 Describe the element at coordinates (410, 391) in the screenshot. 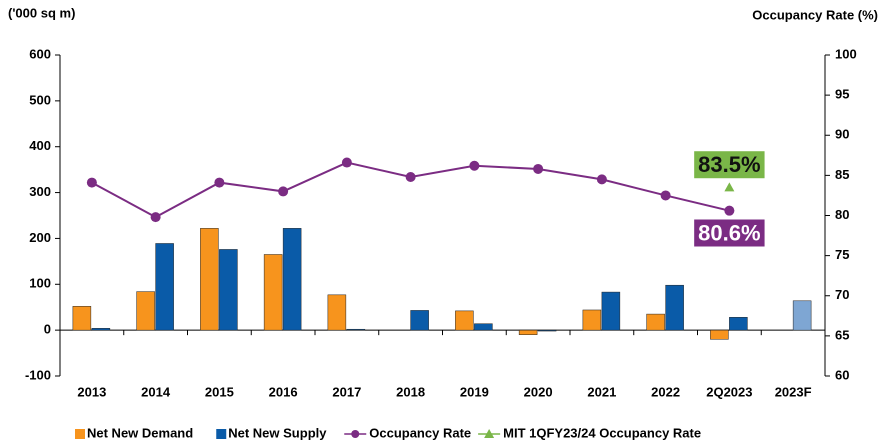

I see `x-tick-label: 2018` at that location.